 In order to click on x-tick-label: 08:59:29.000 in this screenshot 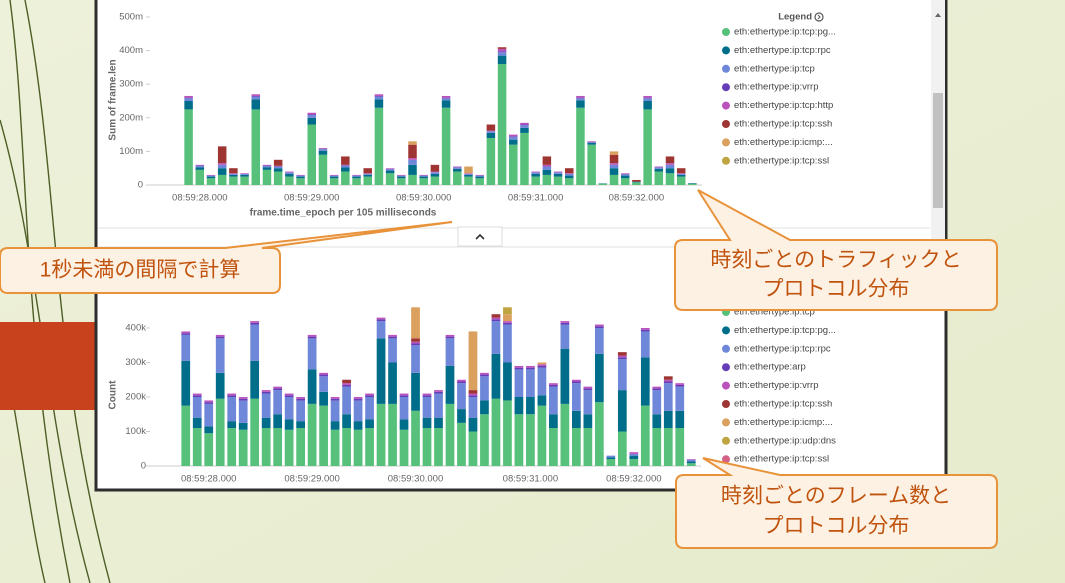, I will do `click(311, 479)`.